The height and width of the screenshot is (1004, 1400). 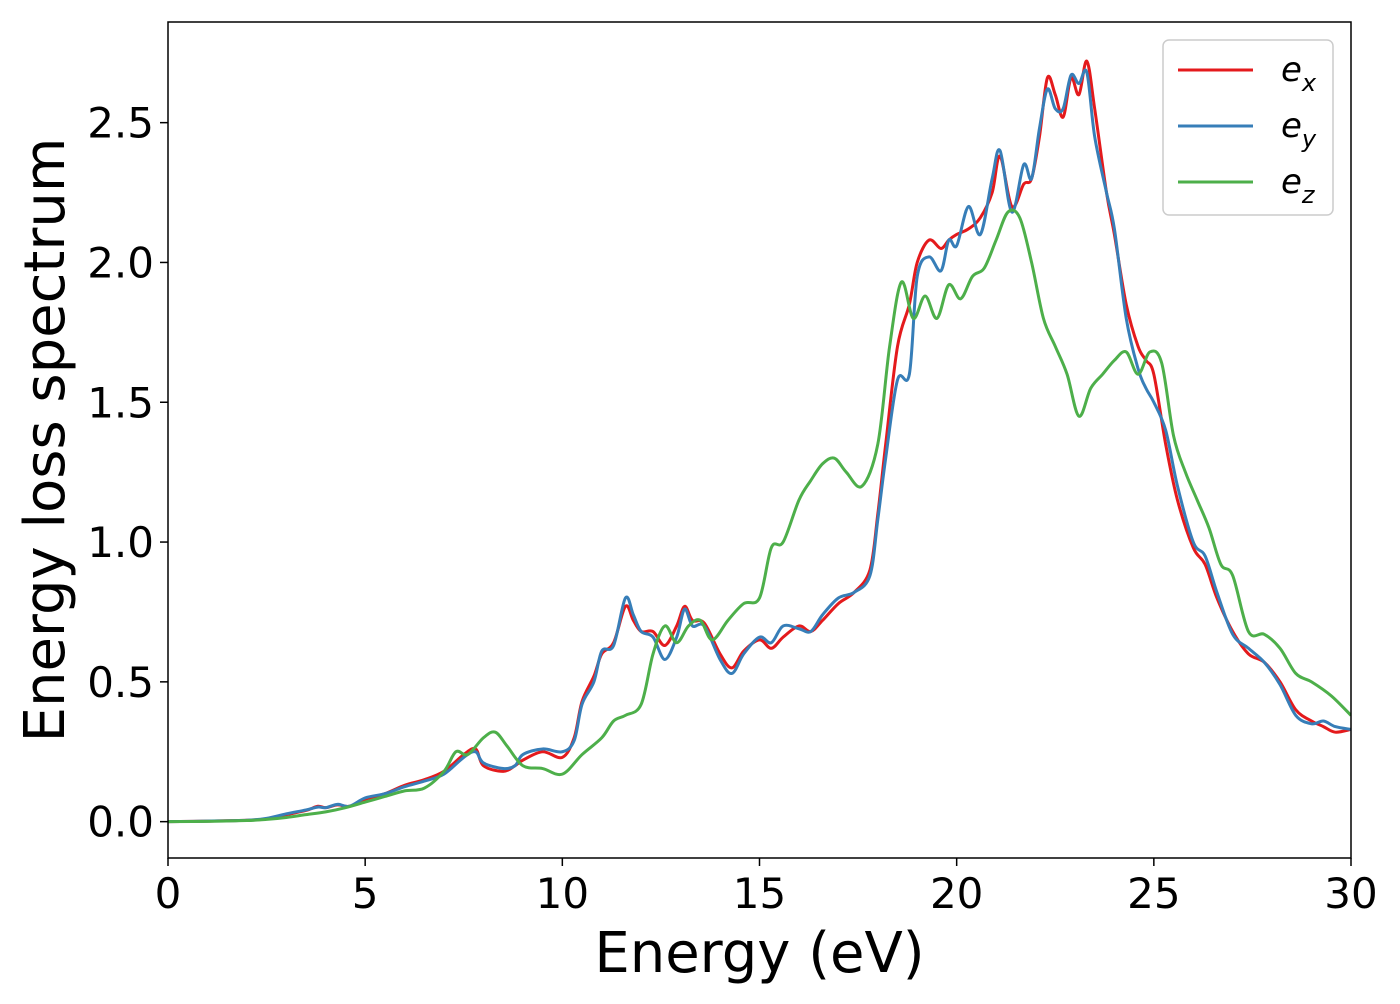 What do you see at coordinates (759, 953) in the screenshot?
I see `x-axis-label: Energy (eV)` at bounding box center [759, 953].